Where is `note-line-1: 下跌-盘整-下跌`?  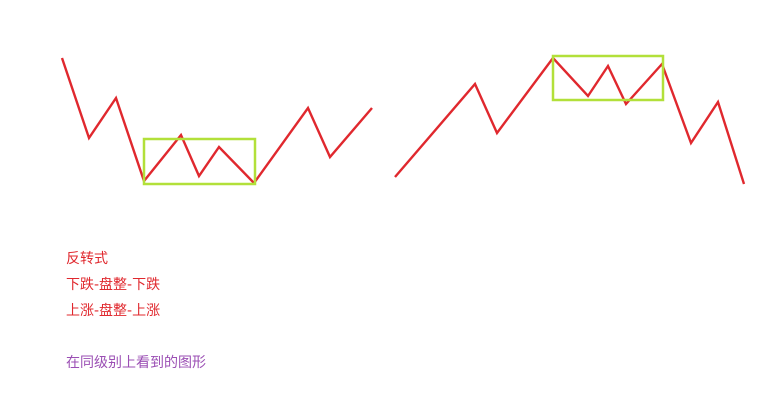 note-line-1: 下跌-盘整-下跌 is located at coordinates (113, 285).